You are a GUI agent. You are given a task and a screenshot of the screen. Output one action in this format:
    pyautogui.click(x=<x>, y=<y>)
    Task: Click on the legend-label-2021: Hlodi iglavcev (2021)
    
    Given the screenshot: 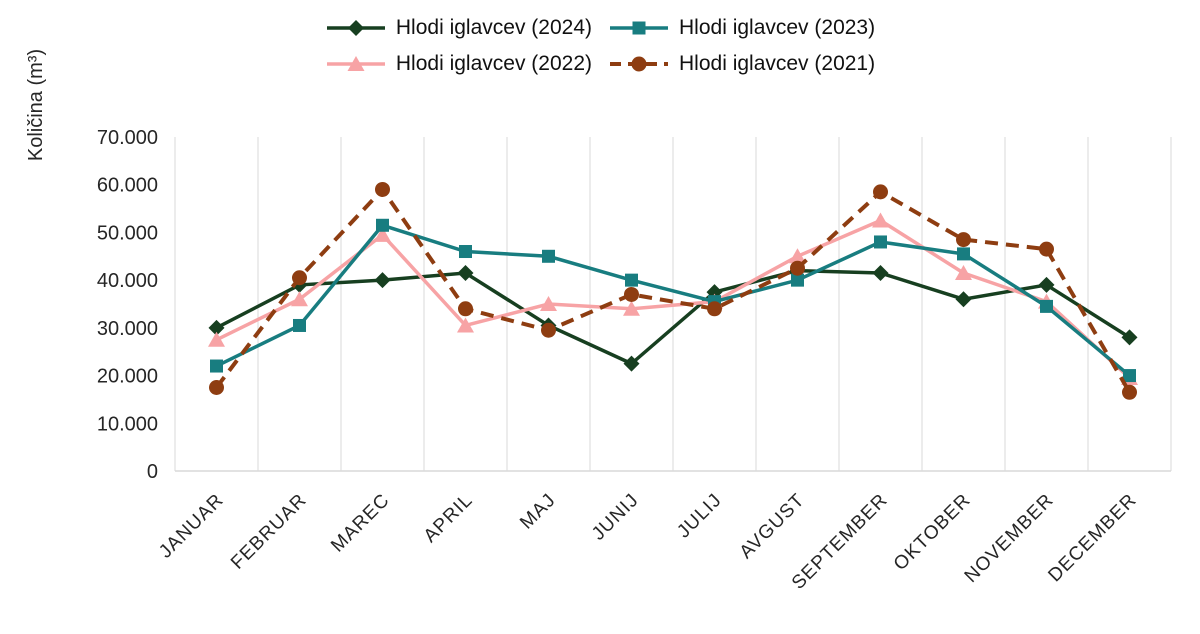 What is the action you would take?
    pyautogui.click(x=777, y=63)
    